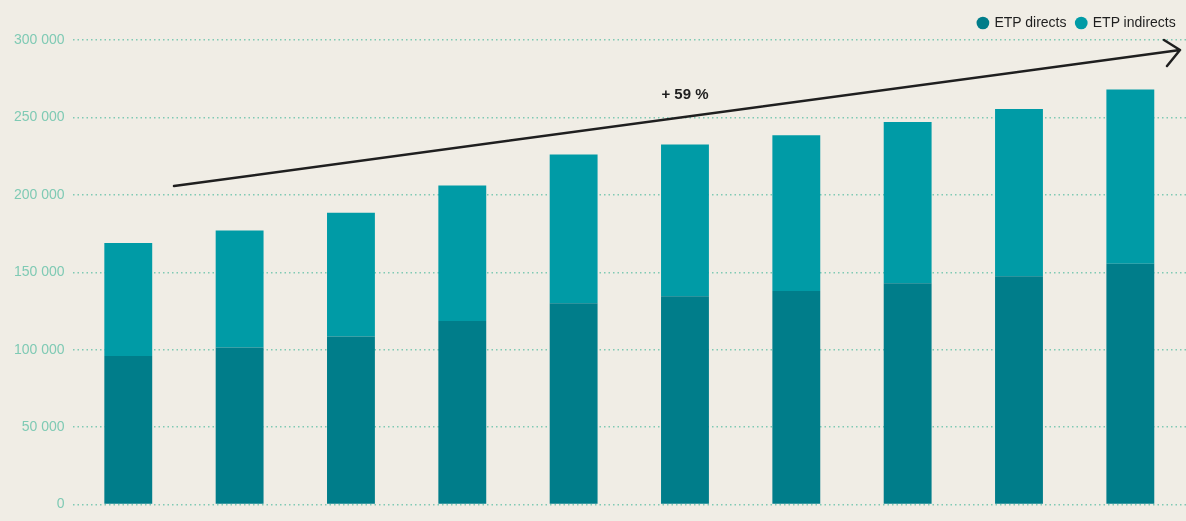  I want to click on legend-label: ETP indirects, so click(1134, 21).